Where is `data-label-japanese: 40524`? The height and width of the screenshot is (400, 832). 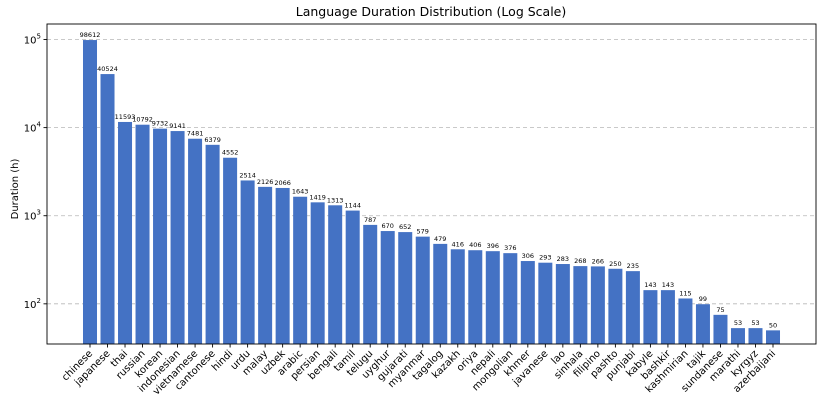 data-label-japanese: 40524 is located at coordinates (107, 69).